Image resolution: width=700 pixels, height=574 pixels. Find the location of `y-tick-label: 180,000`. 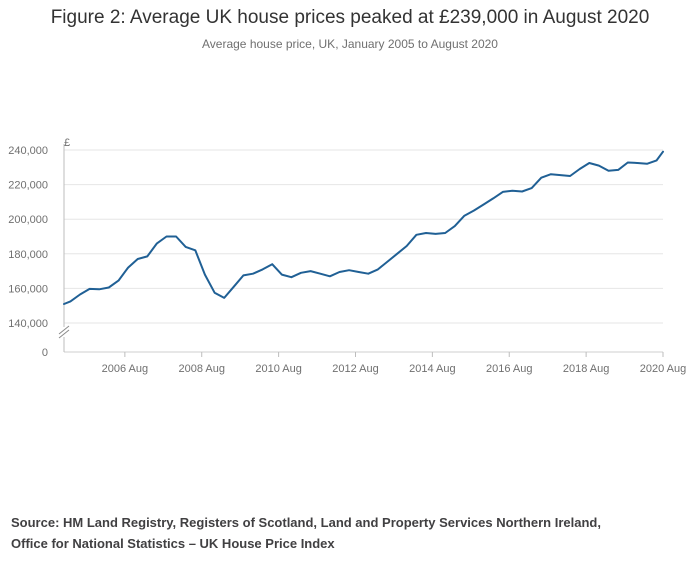

y-tick-label: 180,000 is located at coordinates (28, 255).